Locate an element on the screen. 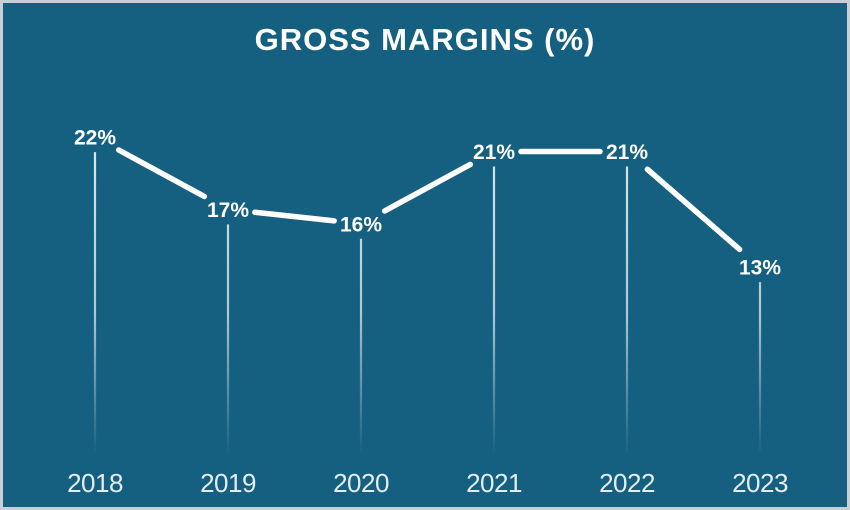  axis-label: 2022 is located at coordinates (627, 483).